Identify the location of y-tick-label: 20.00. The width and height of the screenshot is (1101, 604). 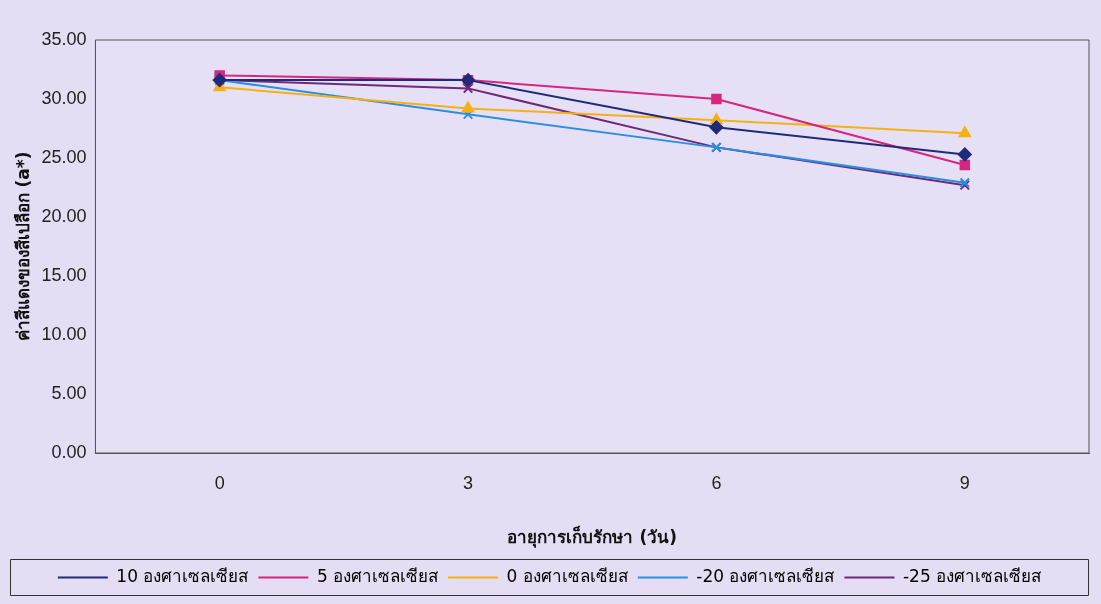
(64, 215).